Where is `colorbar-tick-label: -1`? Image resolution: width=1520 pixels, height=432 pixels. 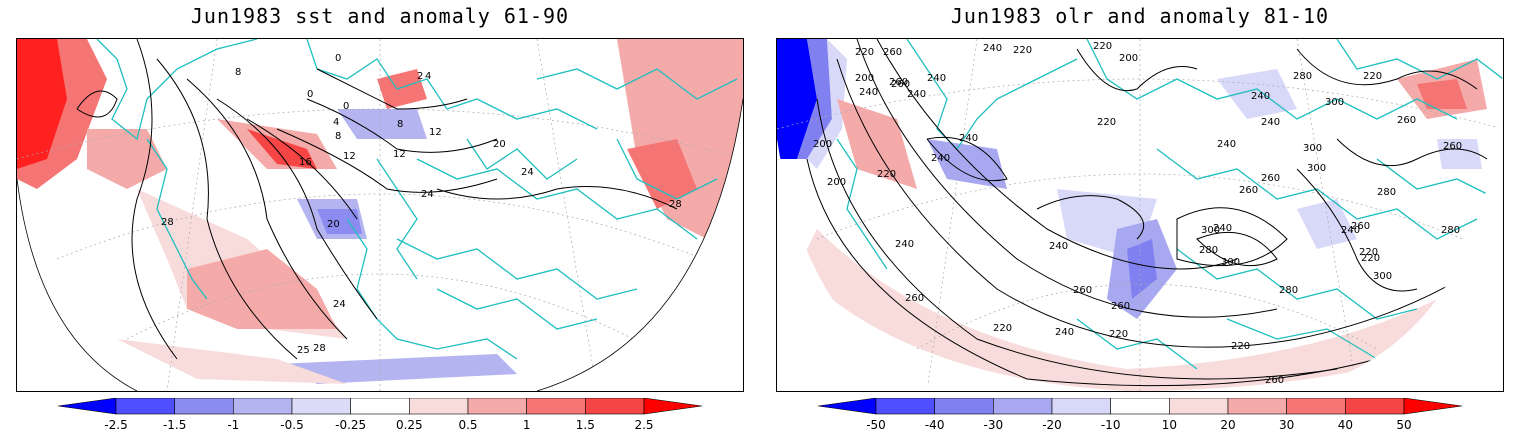 colorbar-tick-label: -1 is located at coordinates (233, 425).